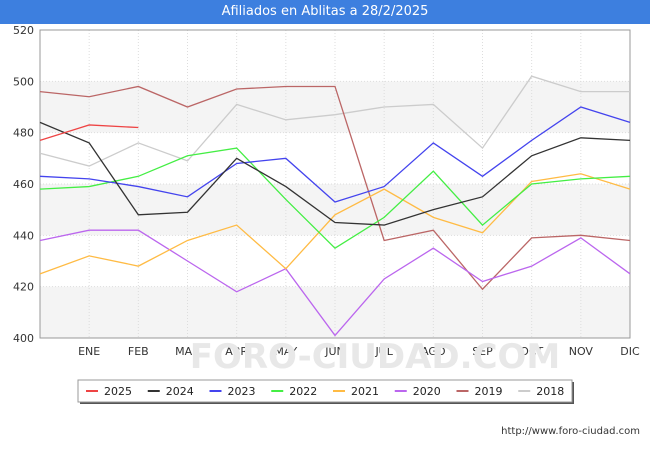 This screenshot has width=650, height=450. I want to click on y-tick-label: 460, so click(23, 184).